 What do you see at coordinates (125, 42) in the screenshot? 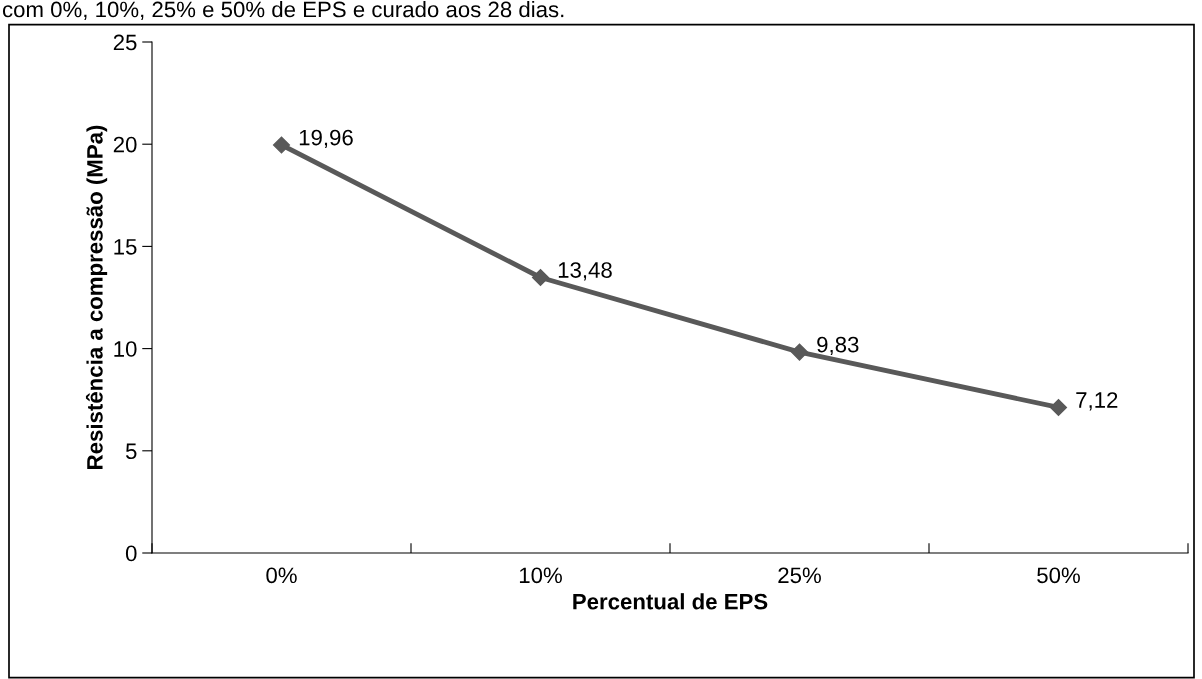
I see `y-tick-label: 25` at bounding box center [125, 42].